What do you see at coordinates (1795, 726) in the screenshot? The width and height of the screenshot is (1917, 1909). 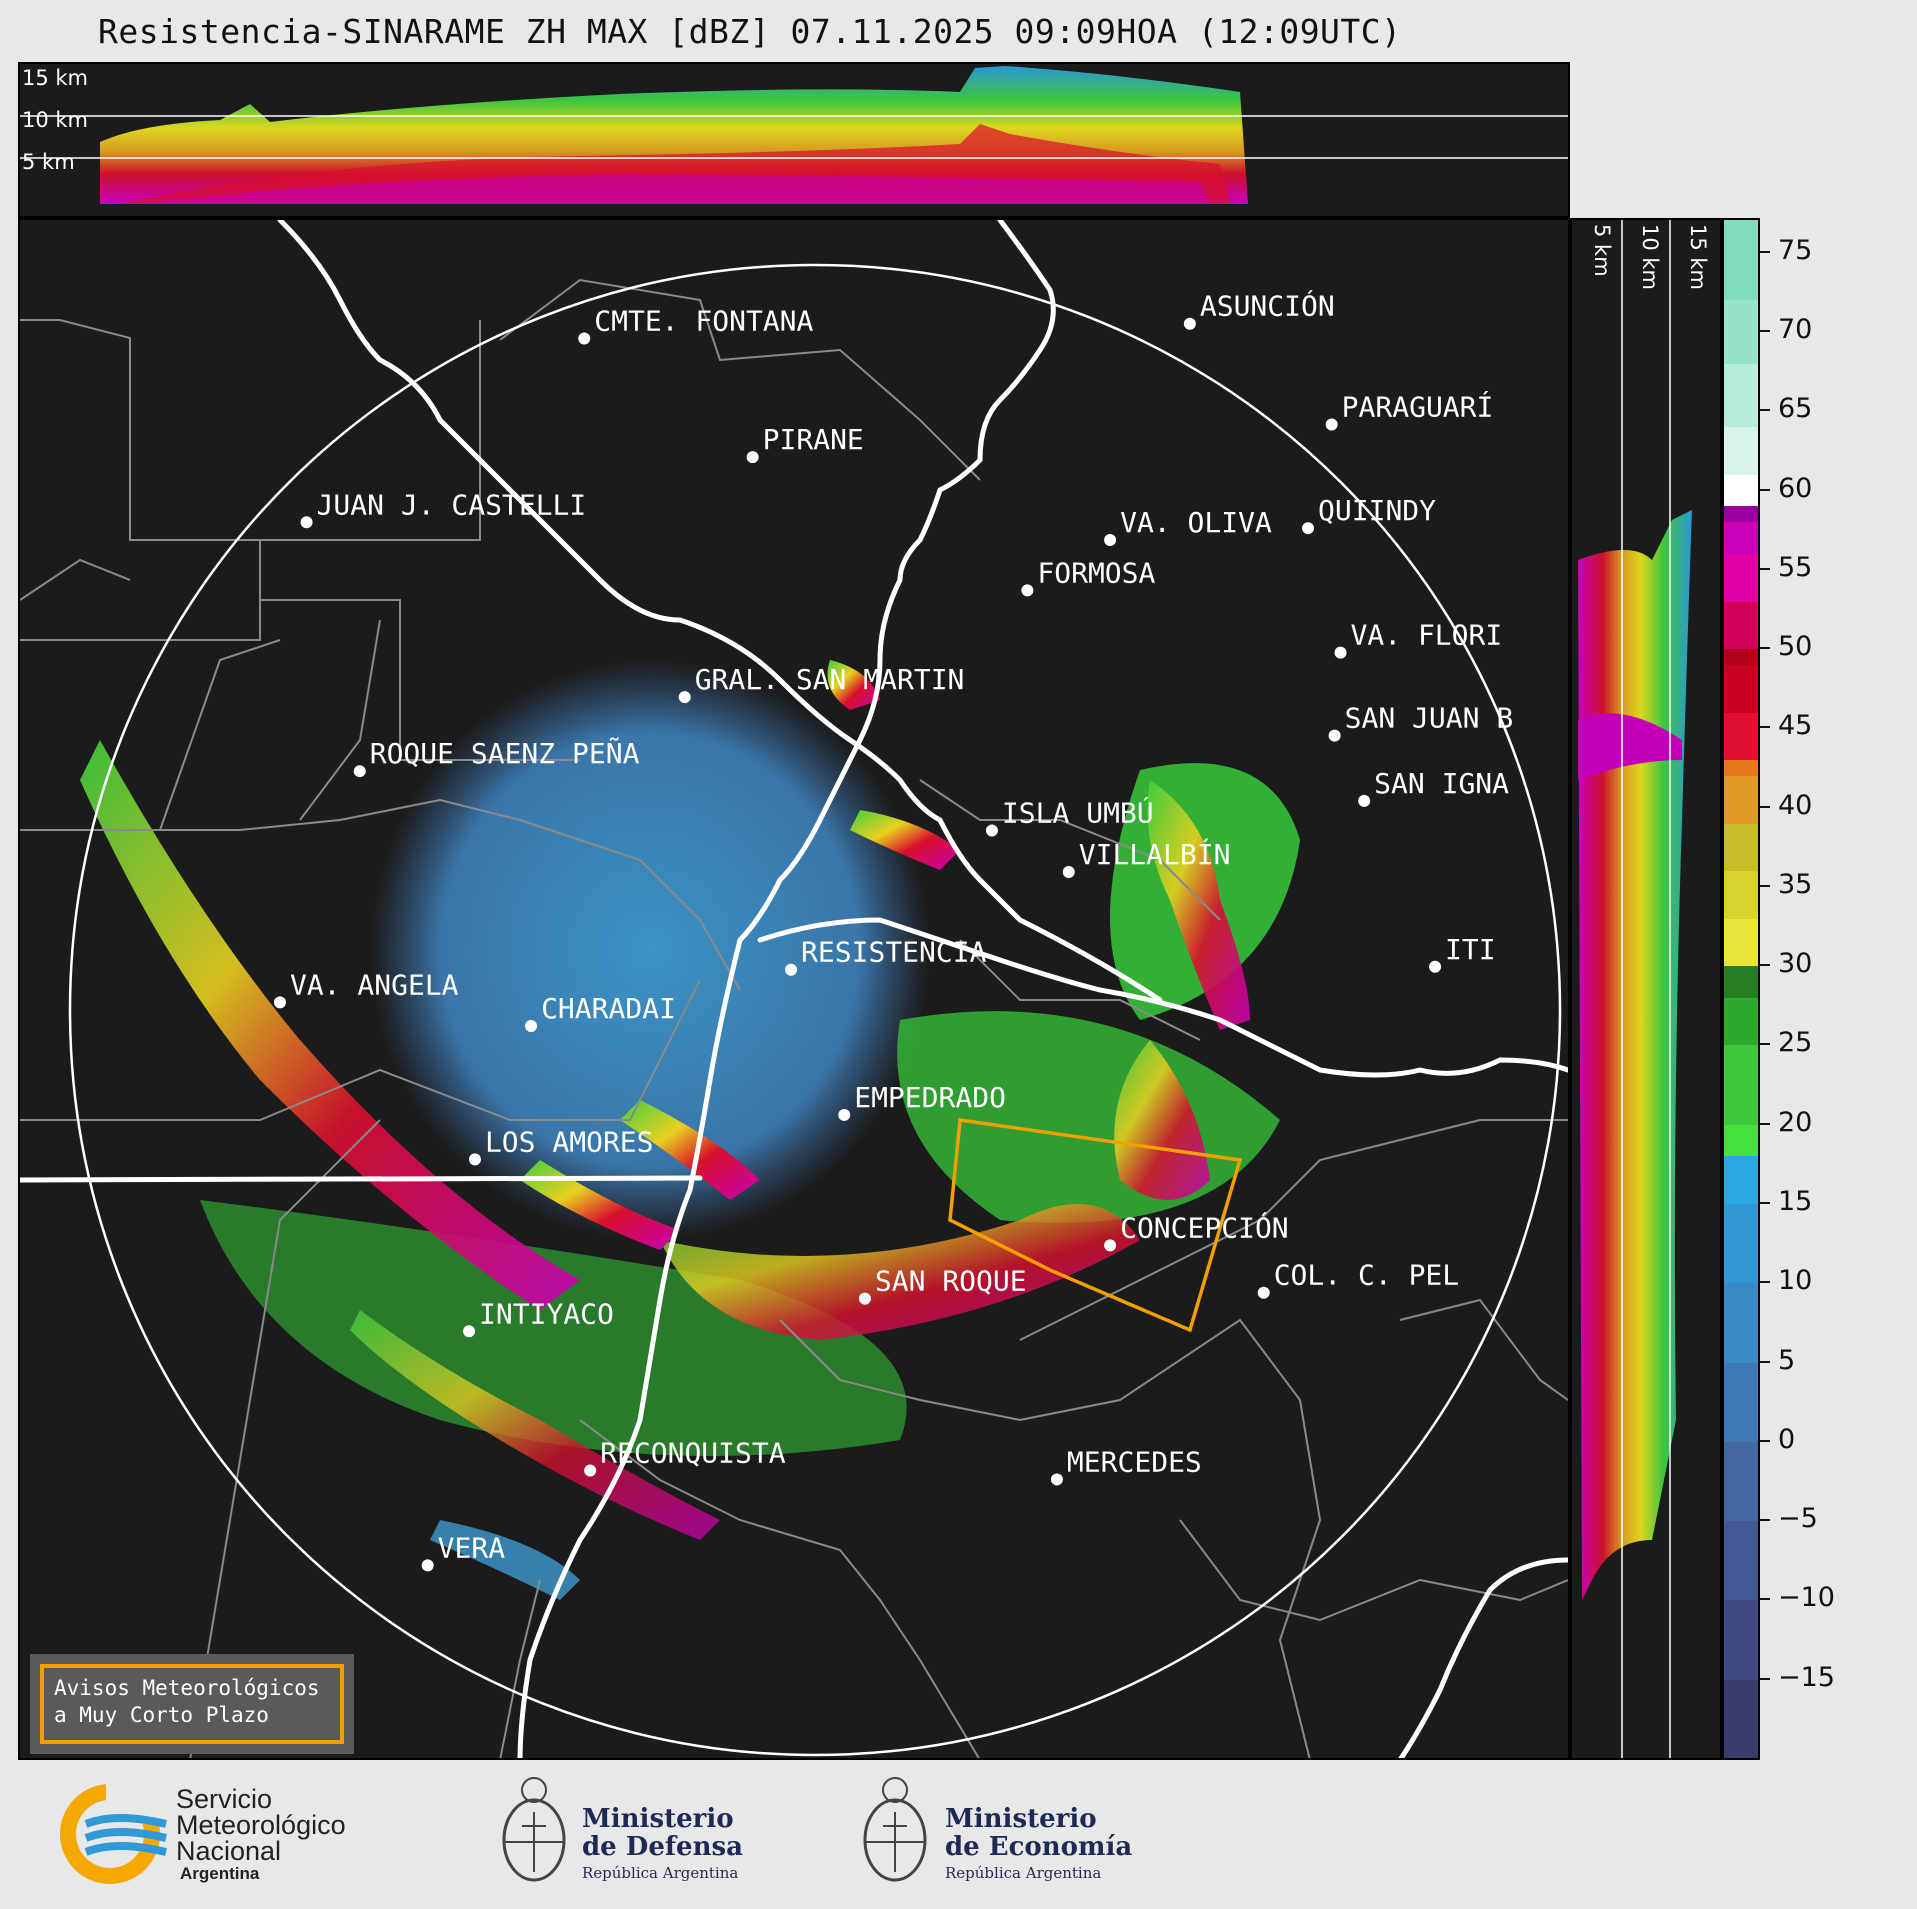 I see `colorbar-tick-label: 45` at bounding box center [1795, 726].